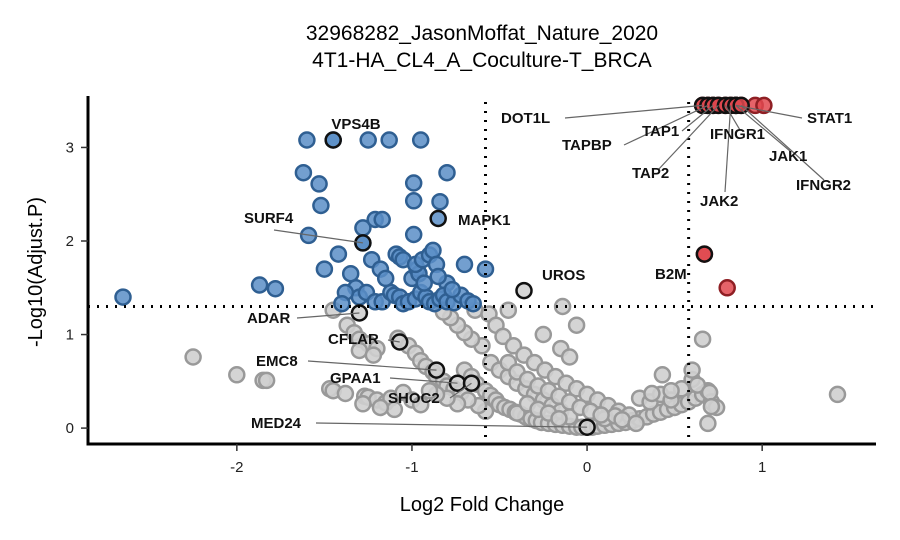  Describe the element at coordinates (277, 361) in the screenshot. I see `gene-label-emc8: EMC8` at that location.